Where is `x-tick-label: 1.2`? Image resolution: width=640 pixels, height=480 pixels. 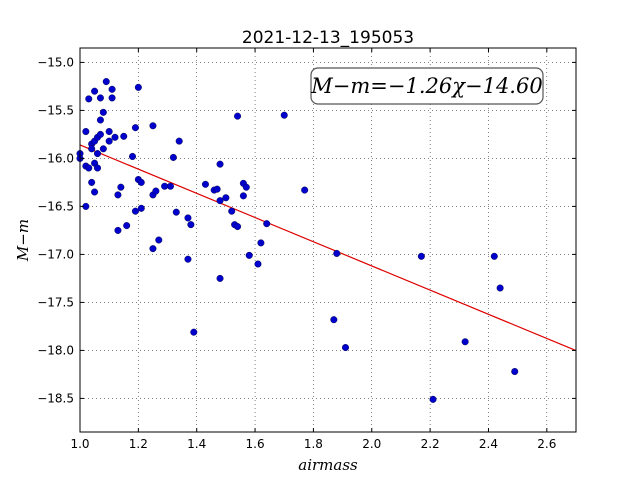 x-tick-label: 1.2 is located at coordinates (138, 444).